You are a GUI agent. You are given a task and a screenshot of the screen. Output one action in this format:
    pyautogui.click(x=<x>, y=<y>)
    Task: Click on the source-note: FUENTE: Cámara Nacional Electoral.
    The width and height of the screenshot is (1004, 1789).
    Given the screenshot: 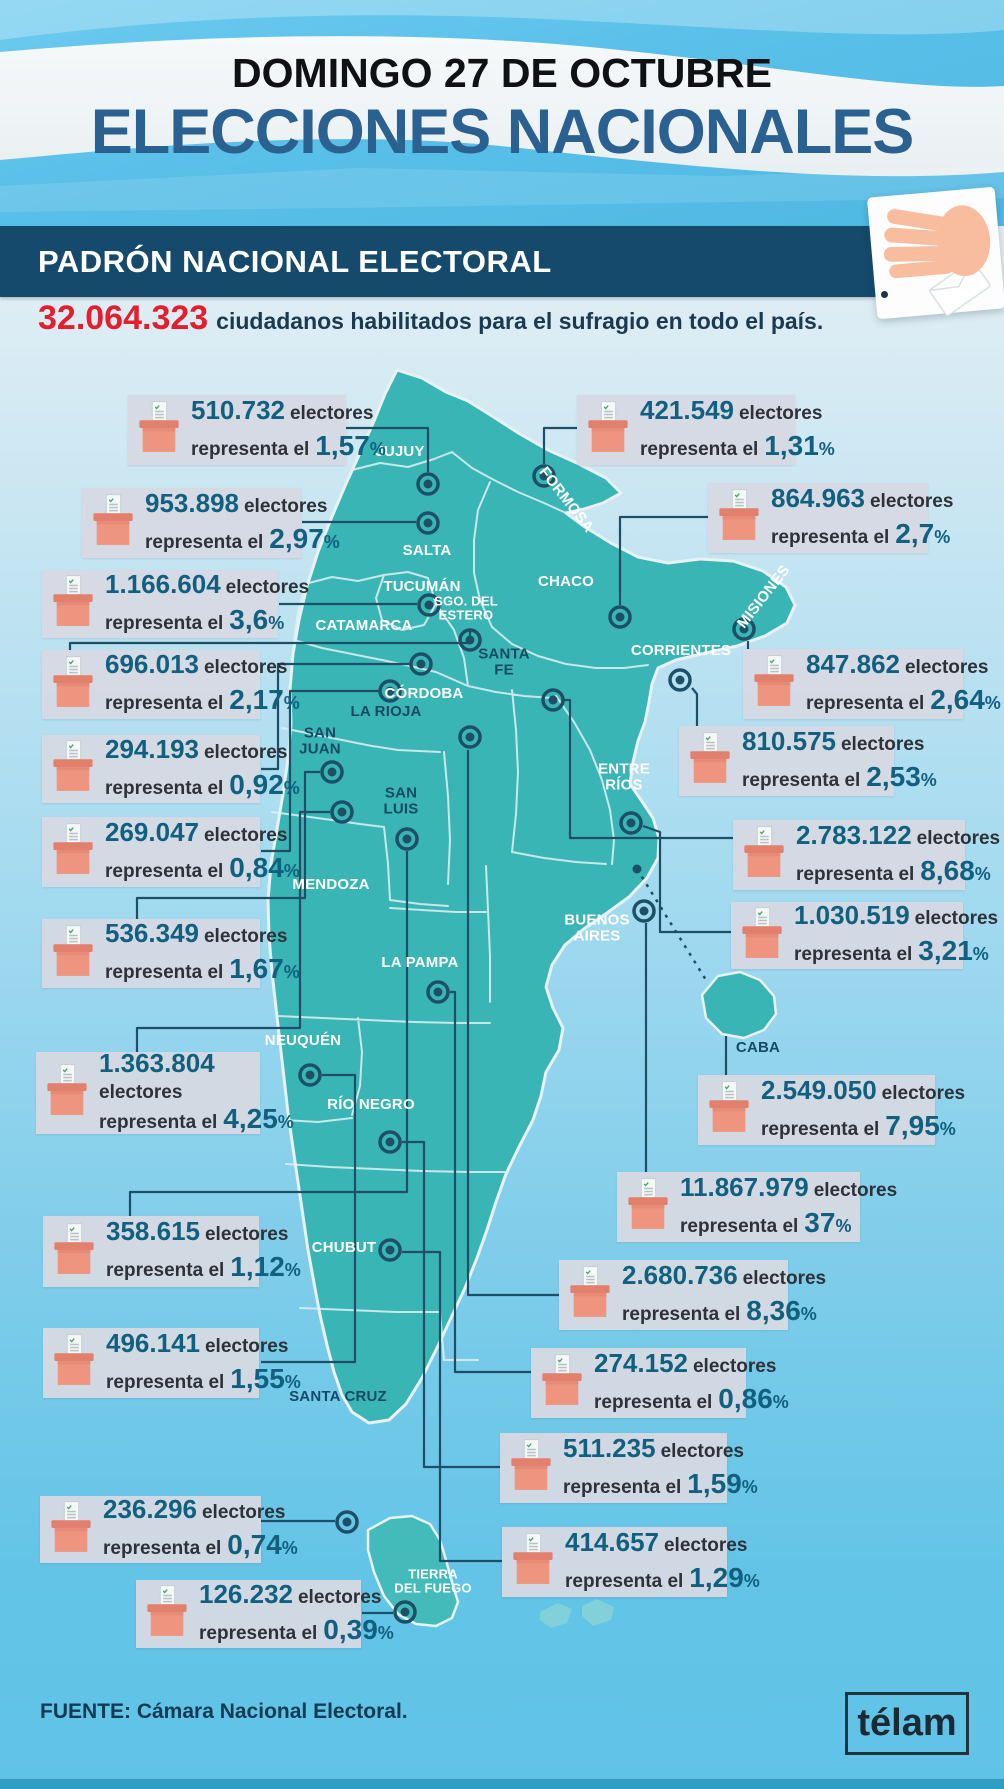 What is the action you would take?
    pyautogui.click(x=224, y=1711)
    